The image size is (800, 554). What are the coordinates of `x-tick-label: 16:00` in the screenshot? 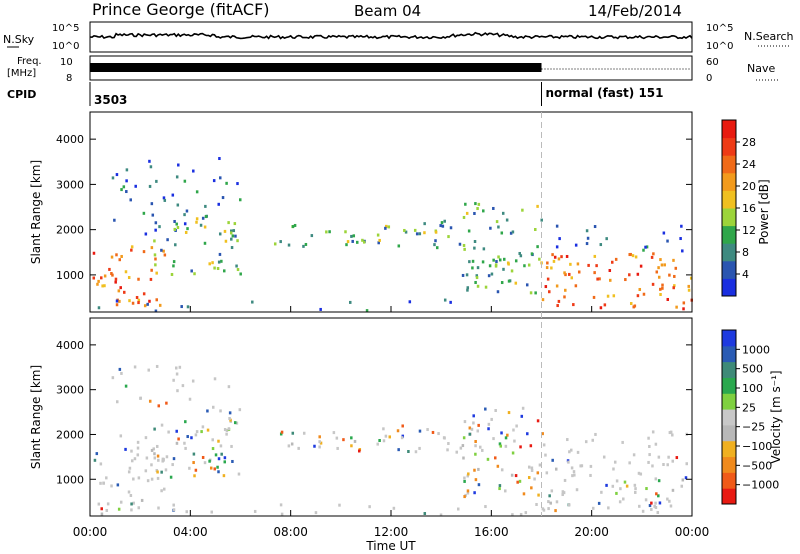 It's located at (491, 532).